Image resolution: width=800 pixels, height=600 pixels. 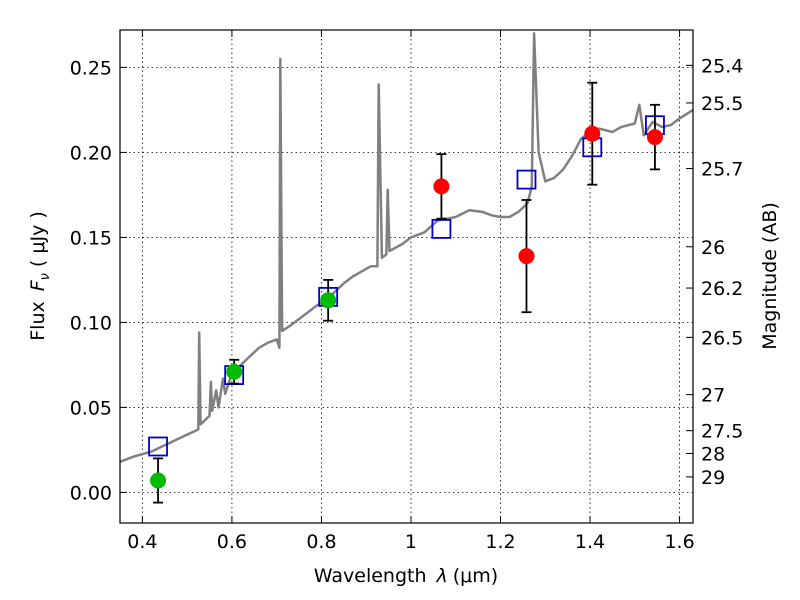 I want to click on y2-tick-label: 27.5, so click(x=722, y=432).